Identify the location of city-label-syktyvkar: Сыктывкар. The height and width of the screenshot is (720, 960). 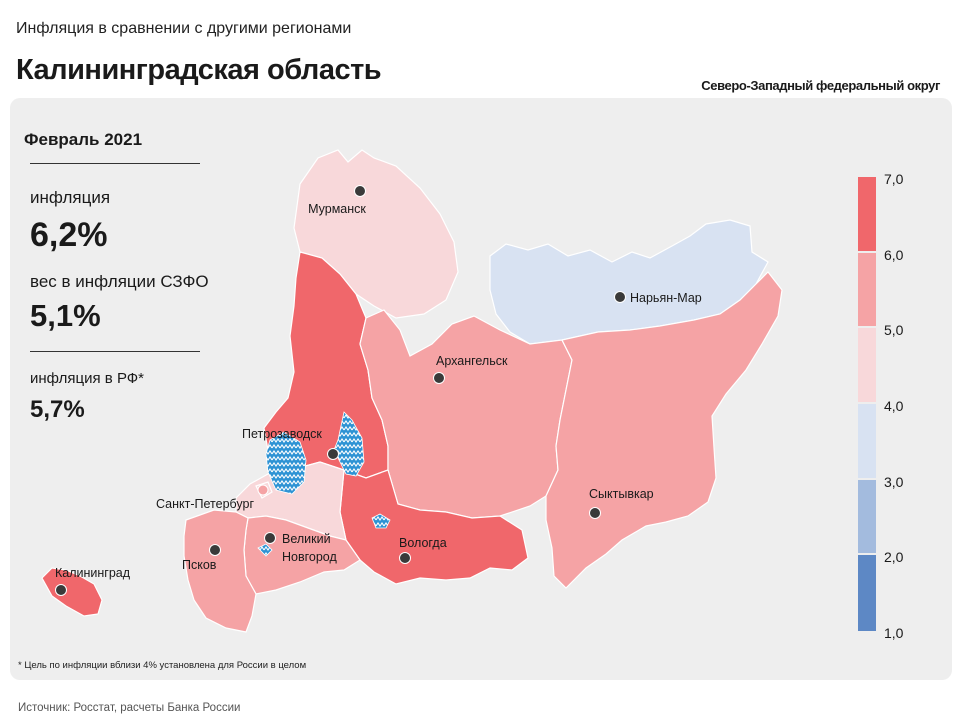
(621, 494).